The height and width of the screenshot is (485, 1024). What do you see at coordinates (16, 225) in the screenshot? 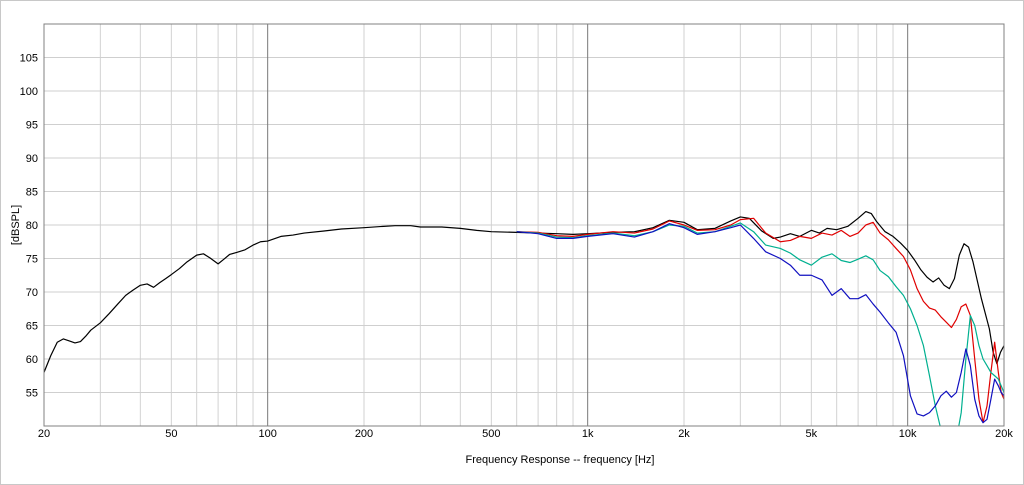
I see `y-axis-title: [dBSPL]` at bounding box center [16, 225].